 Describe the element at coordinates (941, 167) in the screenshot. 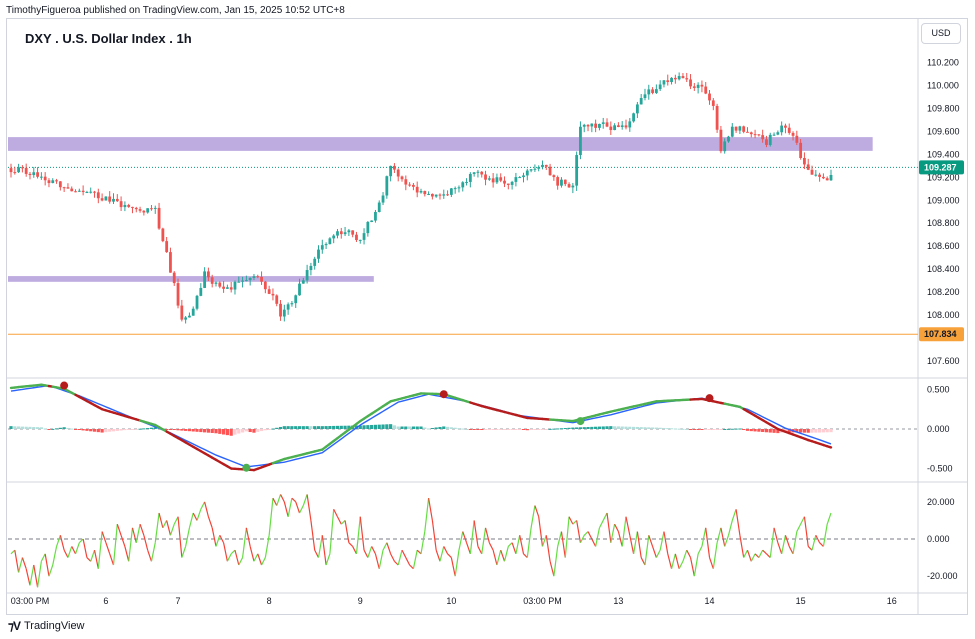

I see `last-price-badge` at that location.